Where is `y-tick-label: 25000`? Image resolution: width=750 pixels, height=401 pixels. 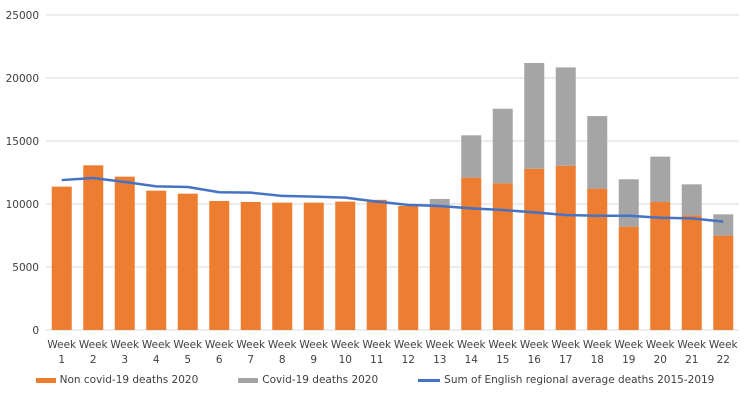 y-tick-label: 25000 is located at coordinates (22, 16).